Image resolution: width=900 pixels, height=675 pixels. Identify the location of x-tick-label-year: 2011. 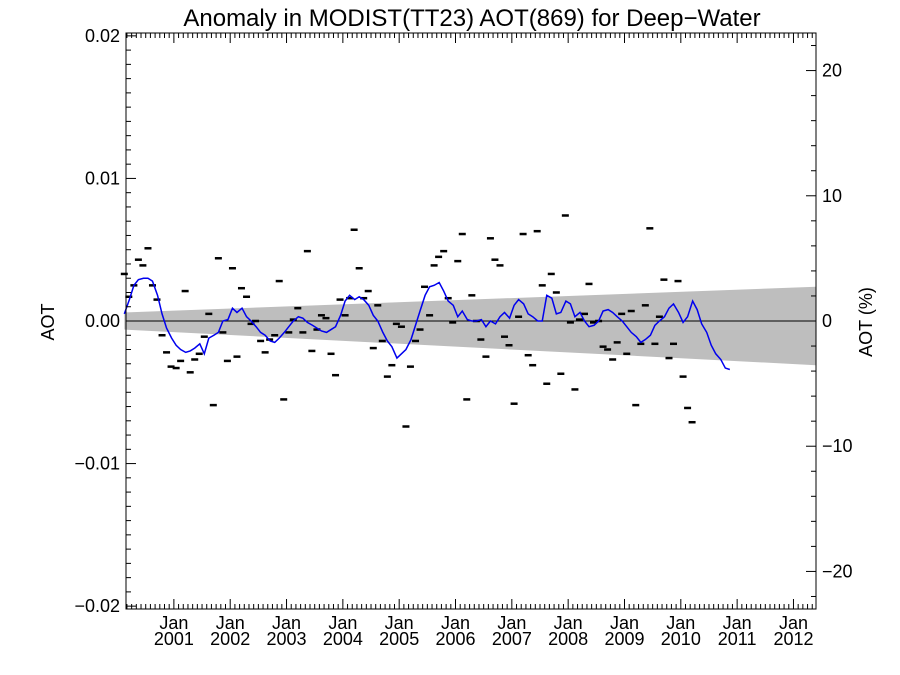
(737, 639).